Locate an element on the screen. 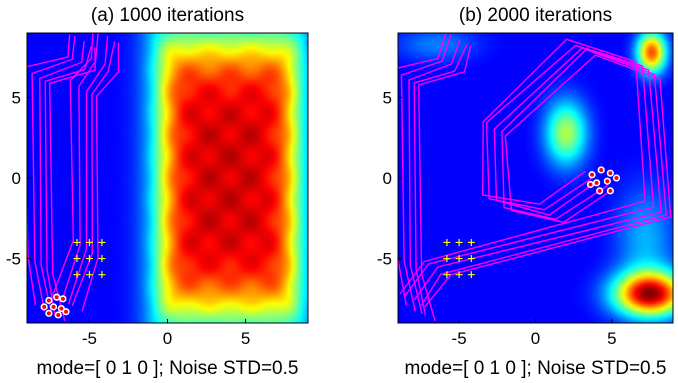  chart-title: (b) 2000 iterations is located at coordinates (535, 15).